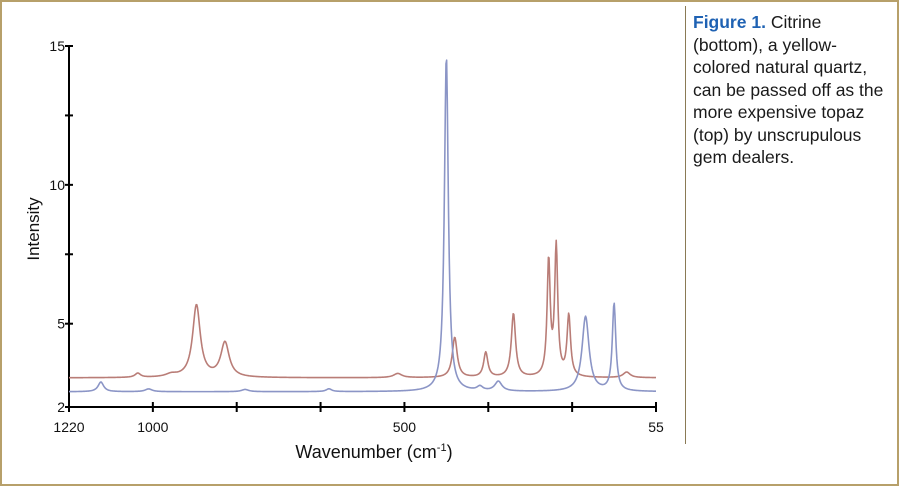 This screenshot has height=486, width=899. I want to click on x-tick-label: 1000, so click(152, 427).